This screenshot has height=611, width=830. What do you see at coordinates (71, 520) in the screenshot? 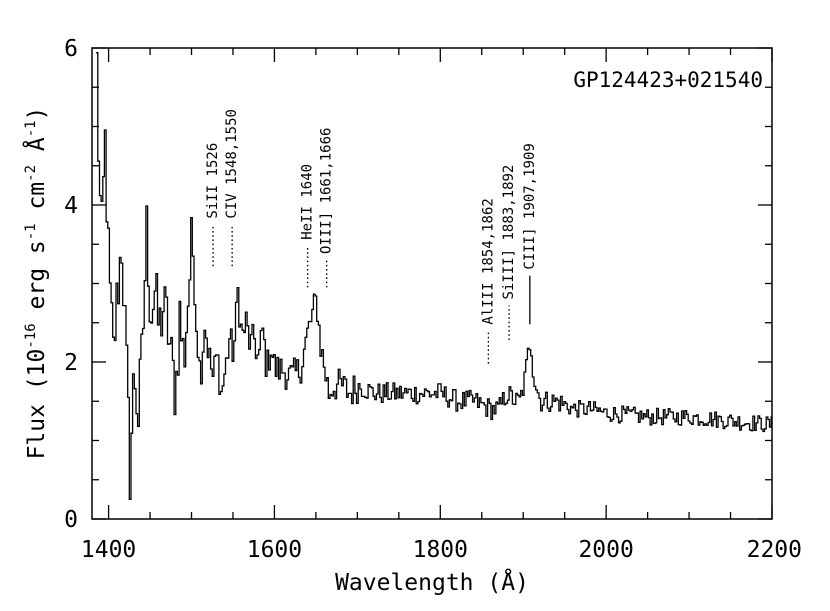
I see `y-tick-label: 0` at bounding box center [71, 520].